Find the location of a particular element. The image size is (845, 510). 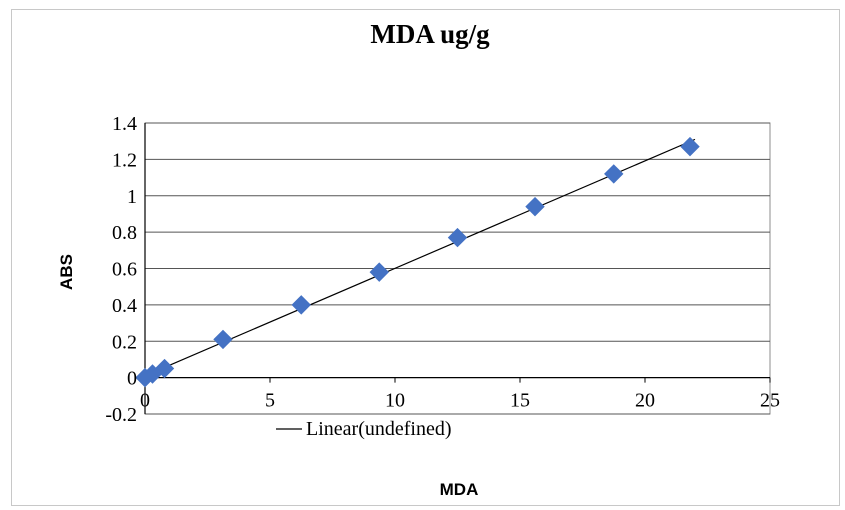

x-tick-label: 15 is located at coordinates (520, 401).